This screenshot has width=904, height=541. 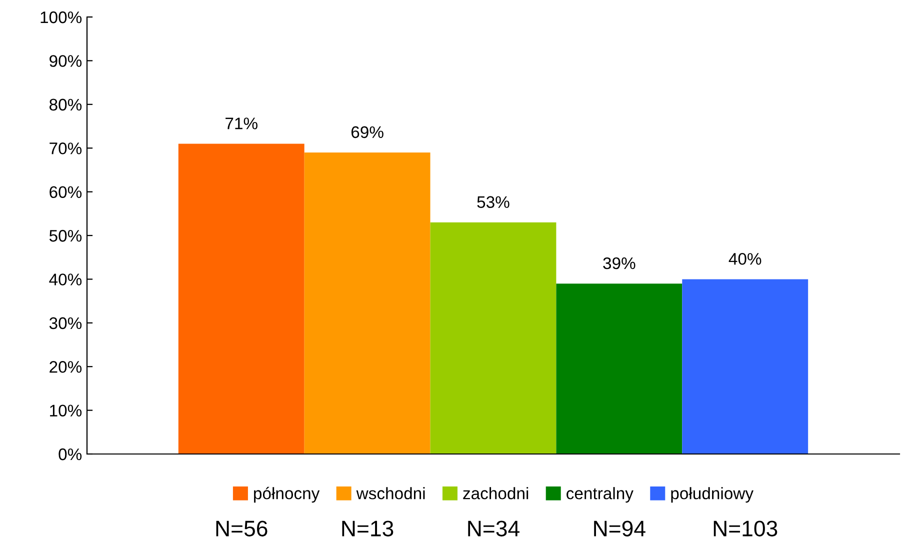 What do you see at coordinates (65, 280) in the screenshot?
I see `y-tick-label: 40%` at bounding box center [65, 280].